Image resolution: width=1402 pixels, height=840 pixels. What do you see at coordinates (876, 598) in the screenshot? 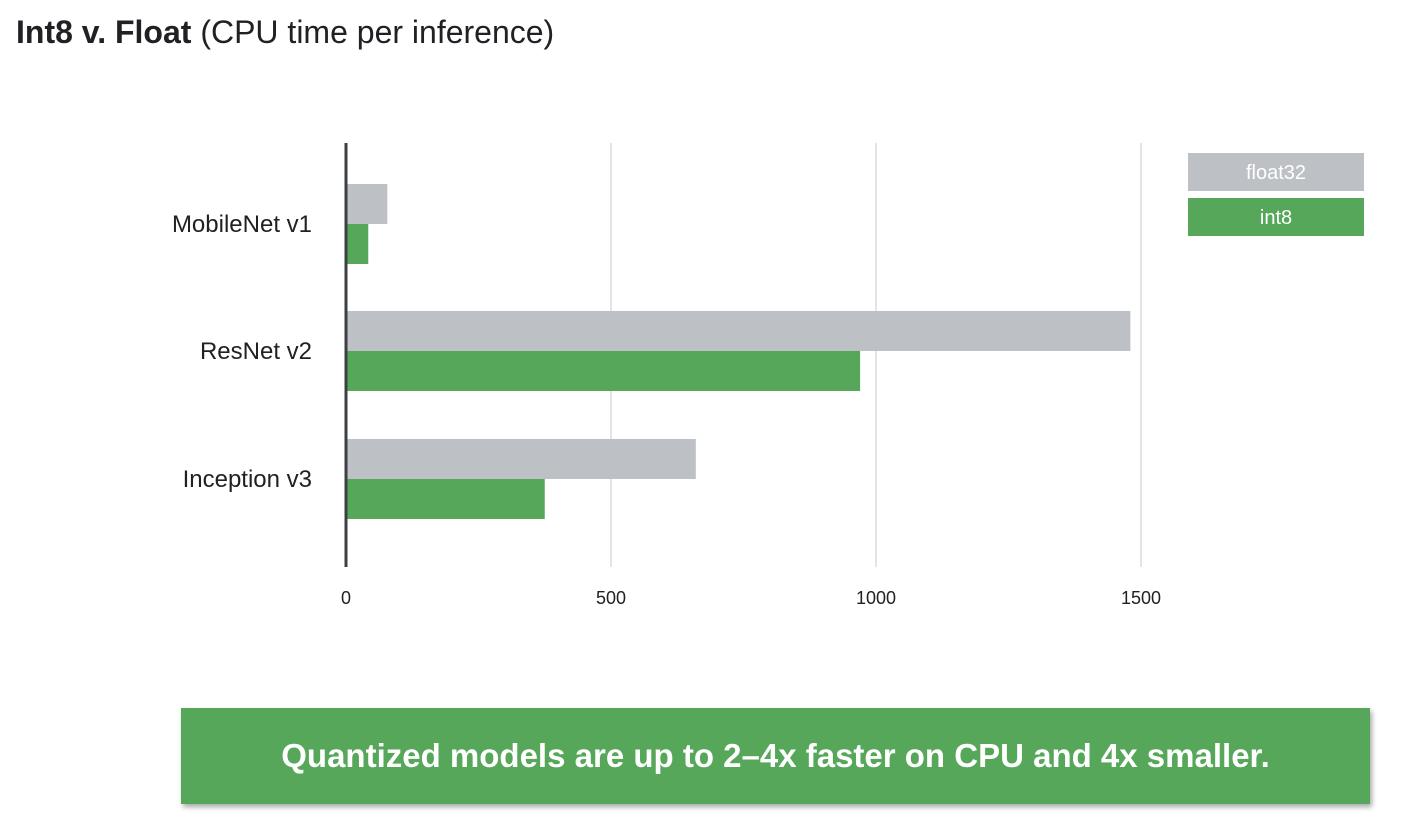
I see `x-tick-label-1000: 1000` at bounding box center [876, 598].